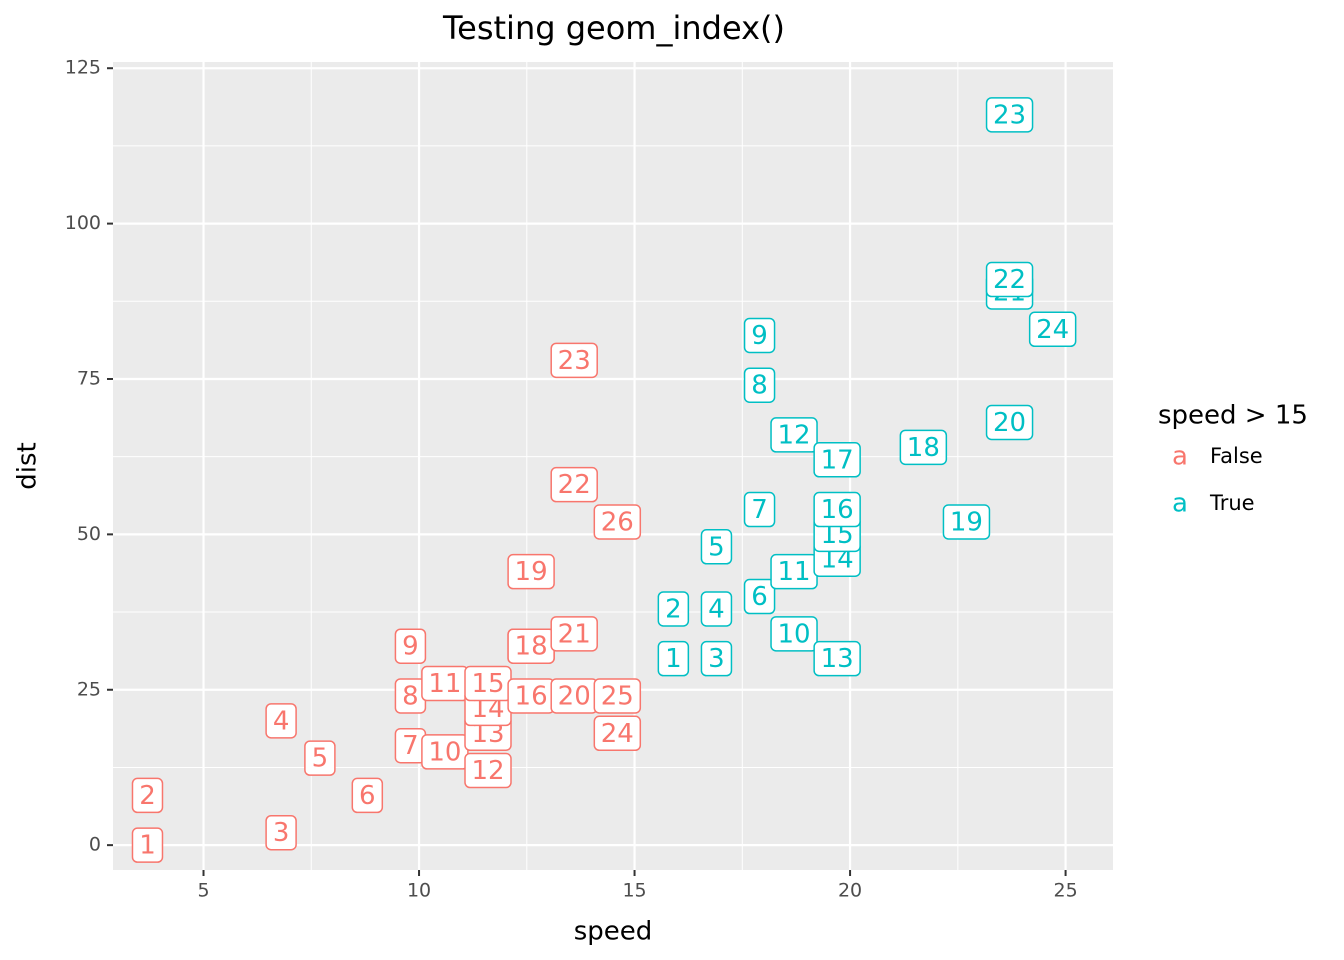 The width and height of the screenshot is (1344, 960). I want to click on label-text: 1, so click(147, 846).